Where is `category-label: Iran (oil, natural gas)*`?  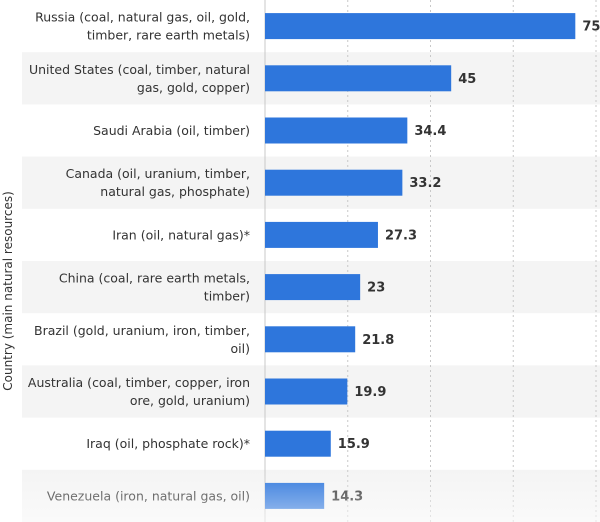
category-label: Iran (oil, natural gas)* is located at coordinates (181, 234).